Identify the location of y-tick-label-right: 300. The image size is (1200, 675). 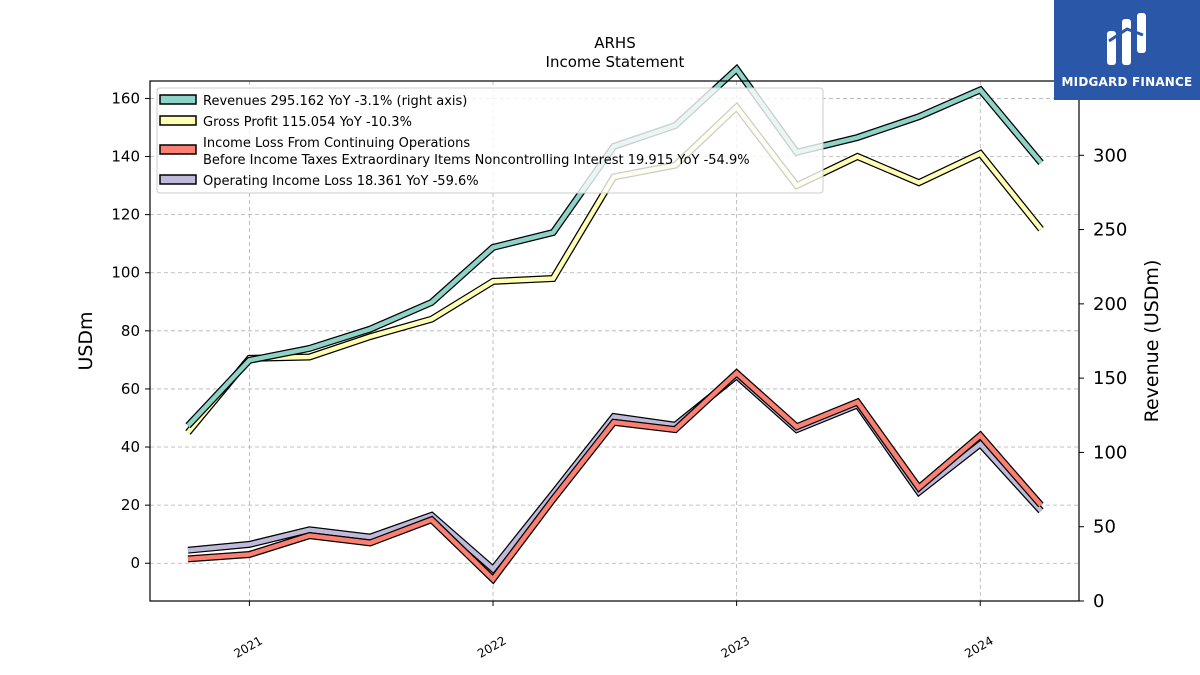
(1110, 155).